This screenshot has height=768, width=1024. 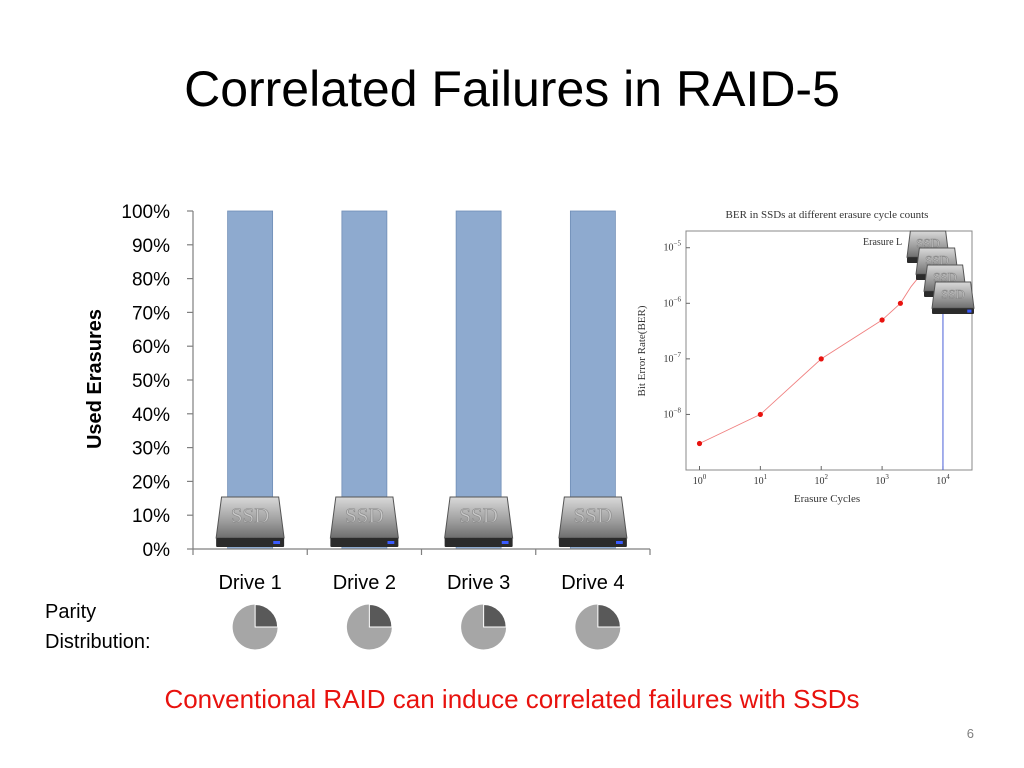 What do you see at coordinates (478, 583) in the screenshot?
I see `x-category-label: Drive 3` at bounding box center [478, 583].